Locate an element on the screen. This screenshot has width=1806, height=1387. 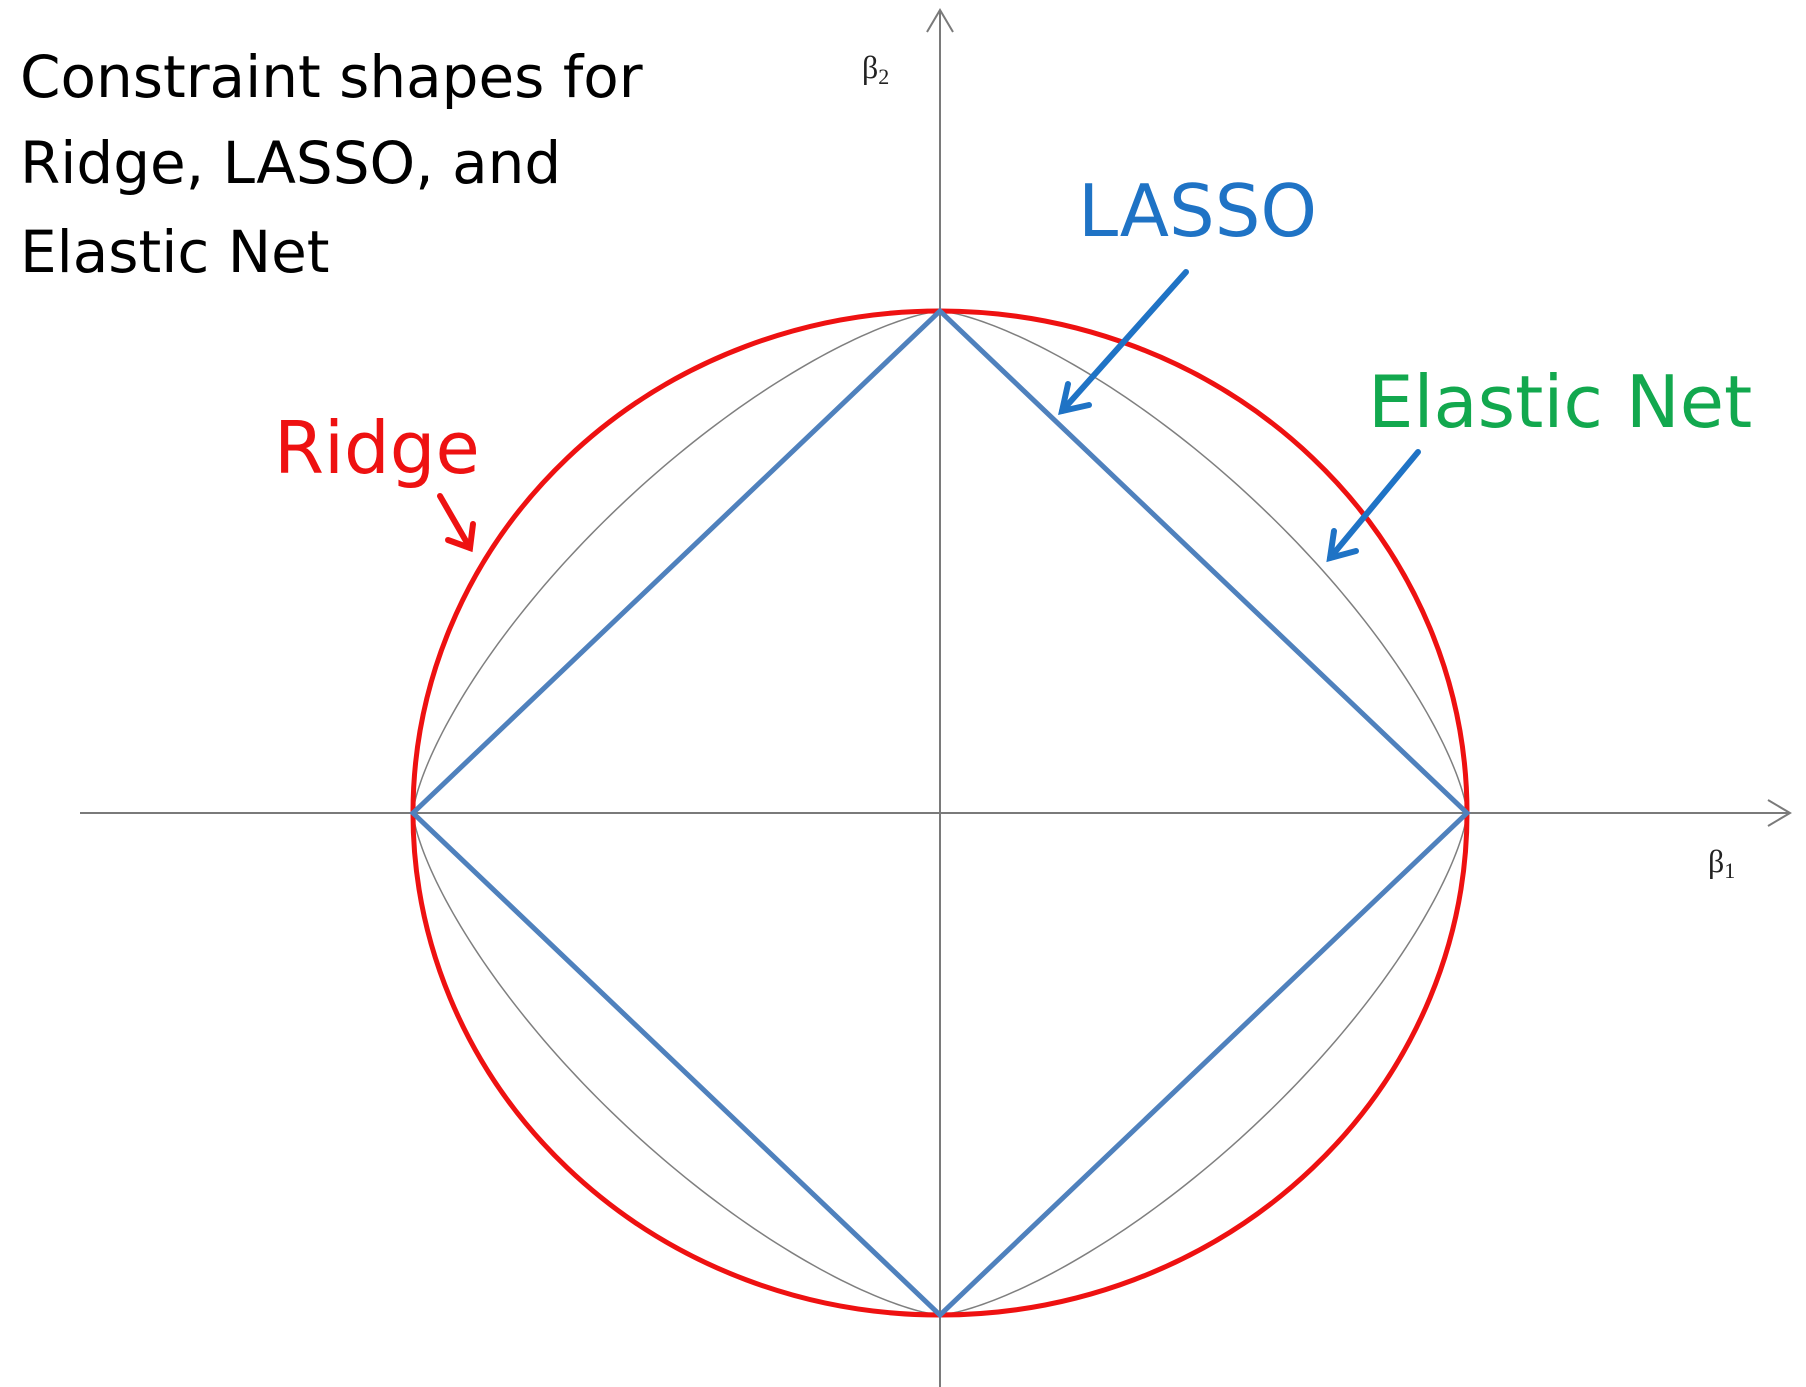
elastic-net-arrow is located at coordinates (1373, 506).